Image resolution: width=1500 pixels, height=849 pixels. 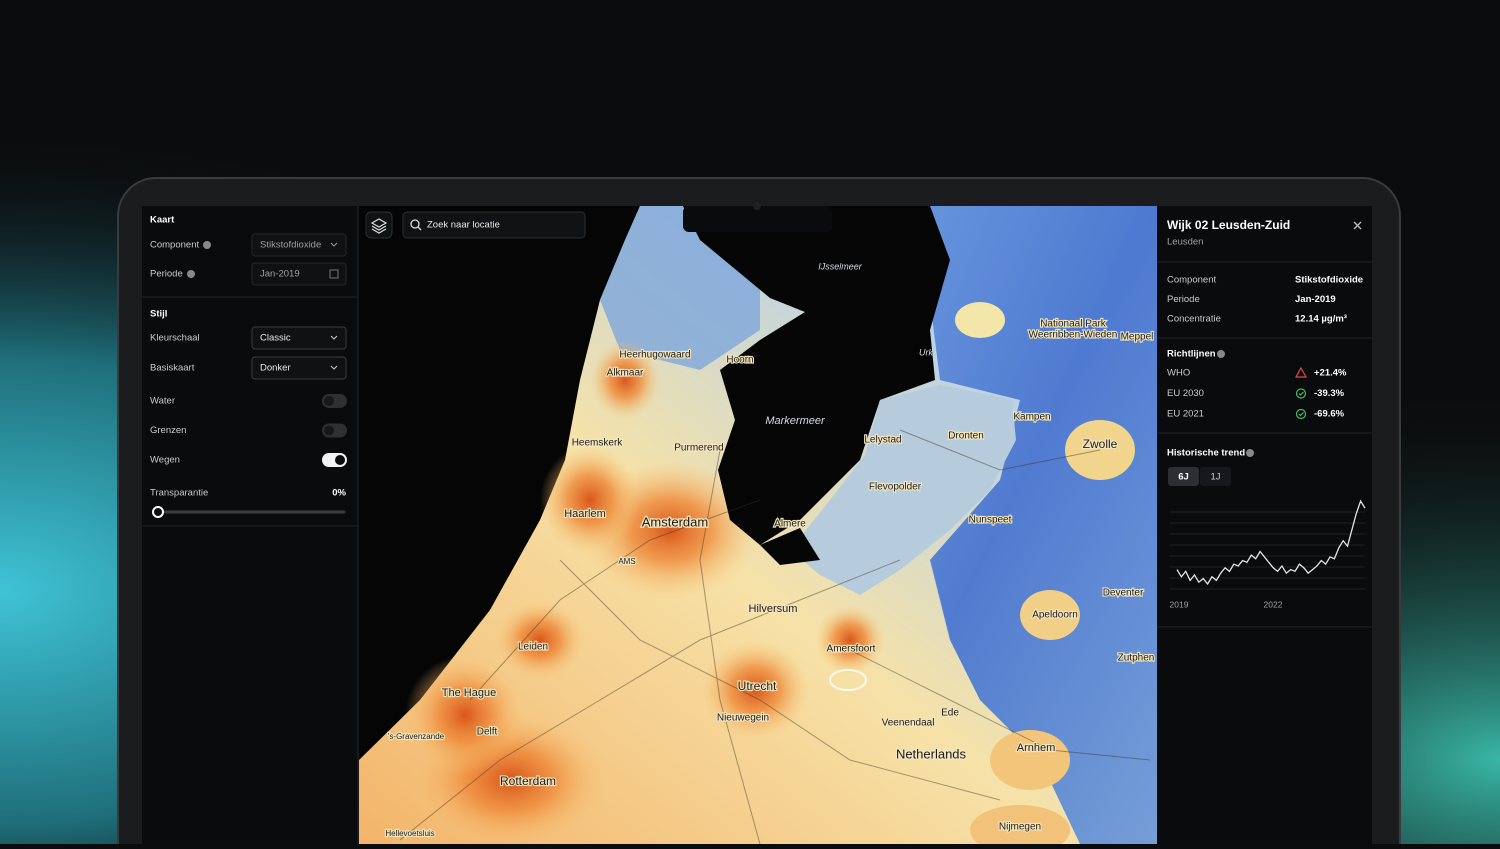 I want to click on color-scale-select, so click(x=299, y=338).